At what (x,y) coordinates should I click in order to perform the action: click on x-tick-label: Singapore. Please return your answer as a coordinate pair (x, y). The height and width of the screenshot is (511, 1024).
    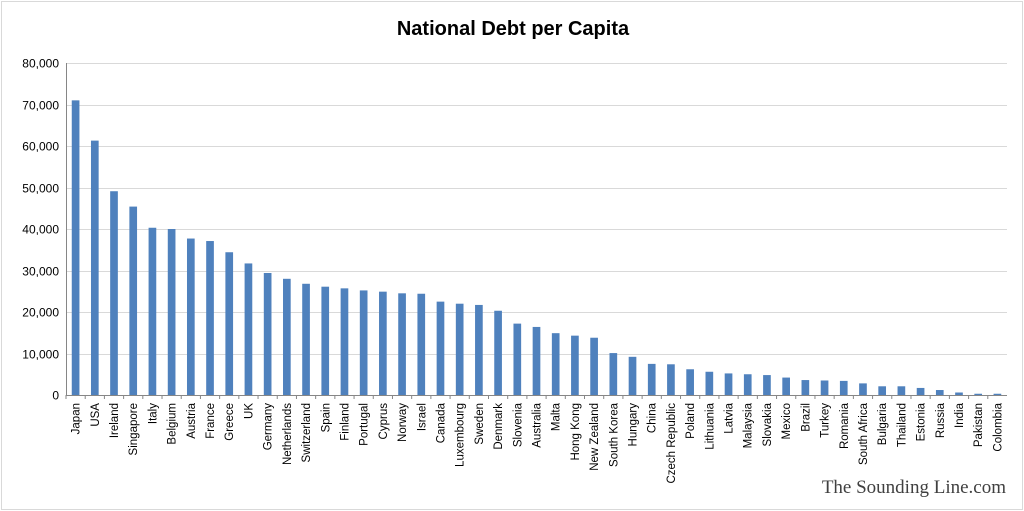
    Looking at the image, I should click on (134, 429).